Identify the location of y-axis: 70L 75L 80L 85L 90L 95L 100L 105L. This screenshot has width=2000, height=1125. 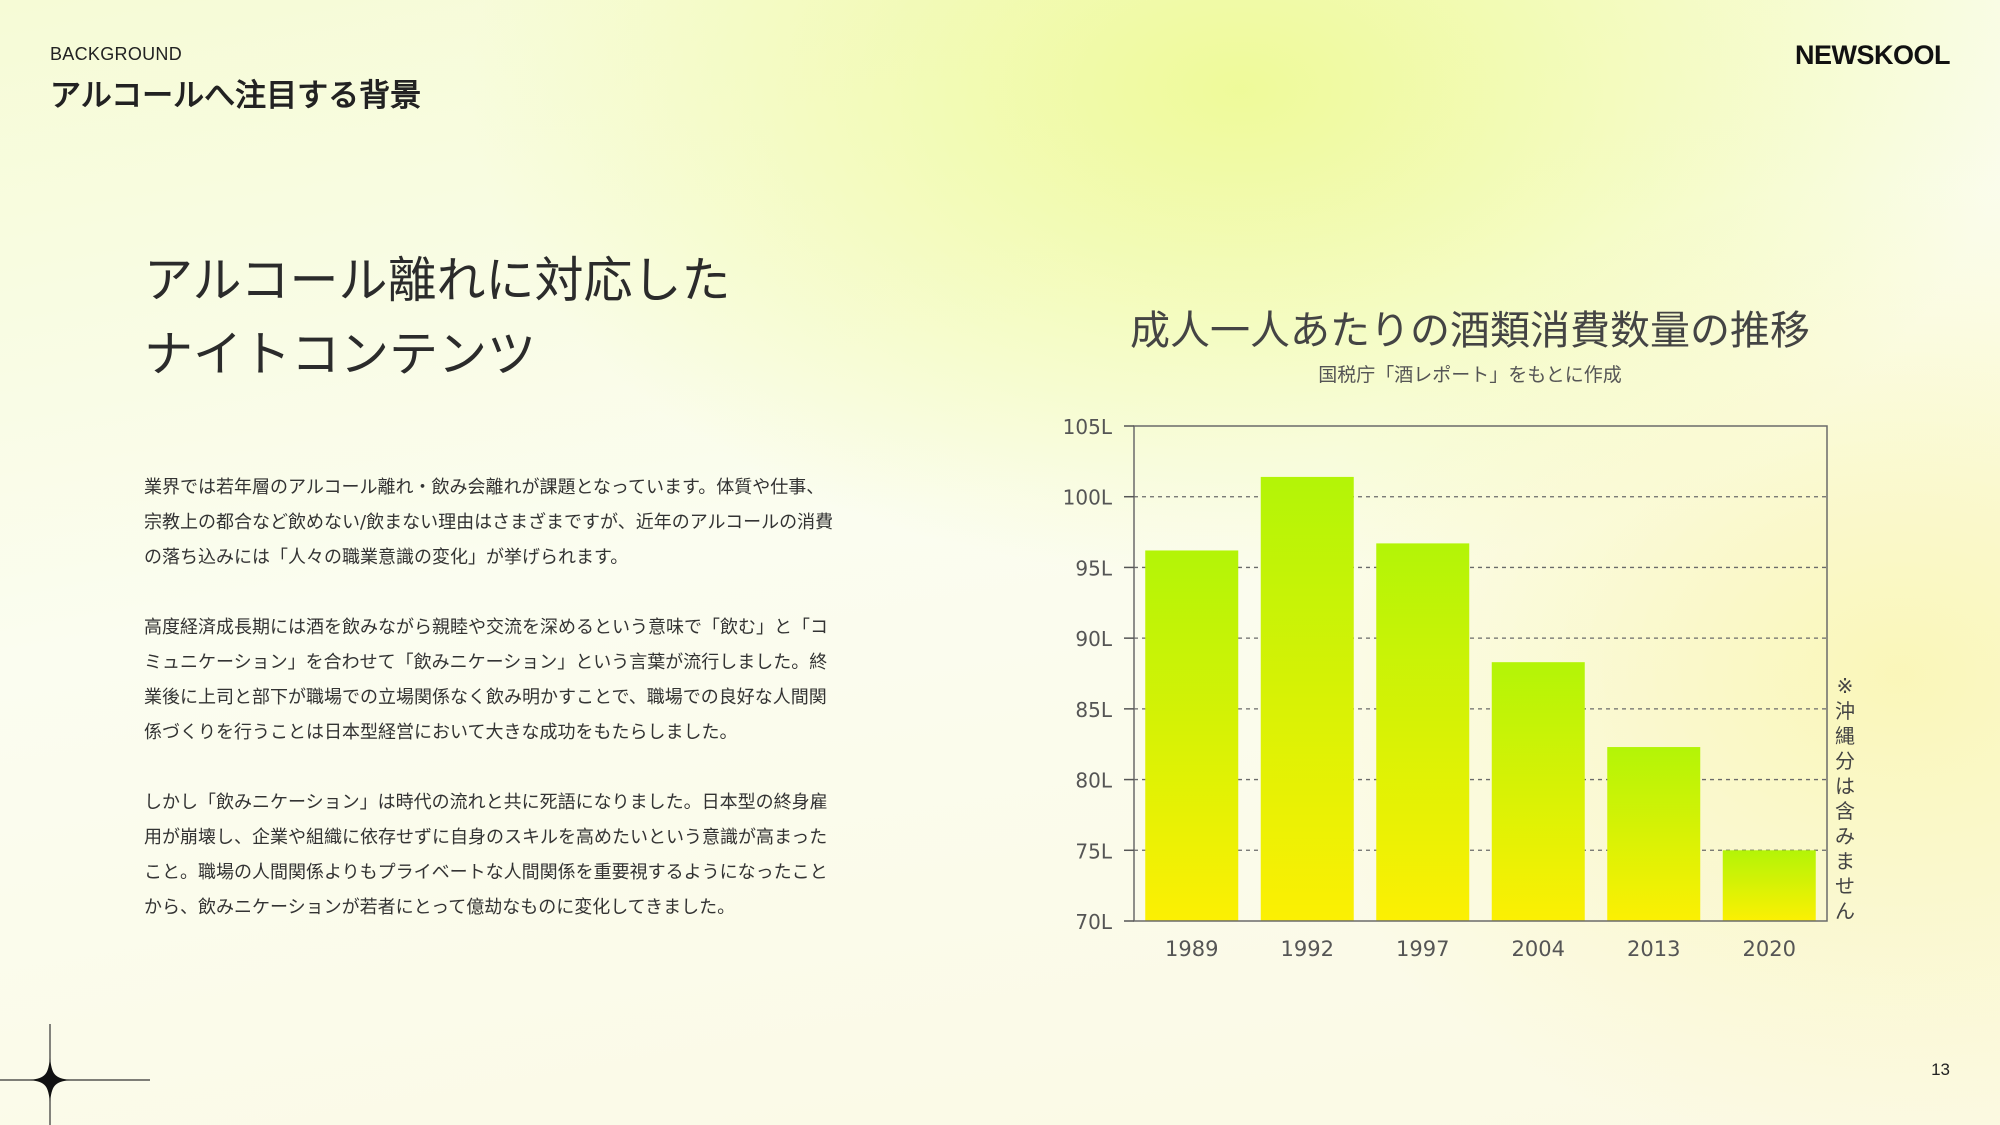
(1098, 674).